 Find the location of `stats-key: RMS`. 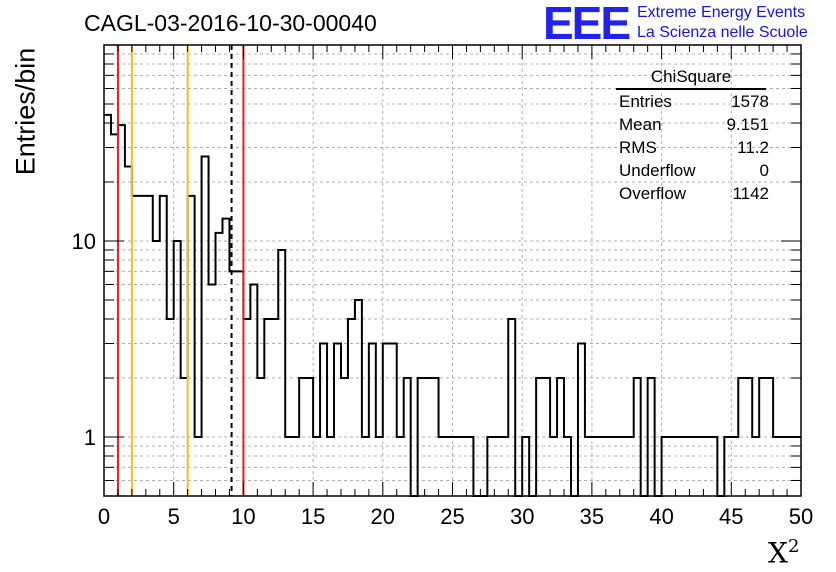

stats-key: RMS is located at coordinates (638, 147).